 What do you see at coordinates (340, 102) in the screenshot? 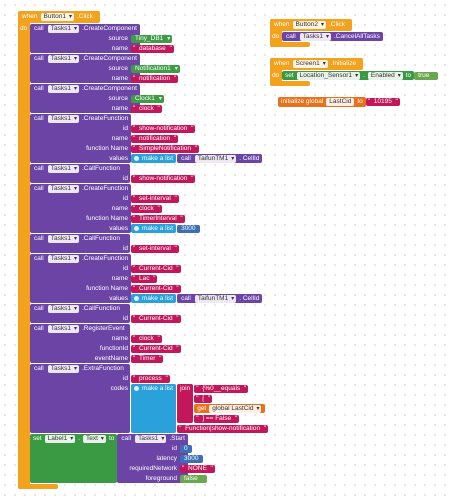
I see `name-field: LastCid` at bounding box center [340, 102].